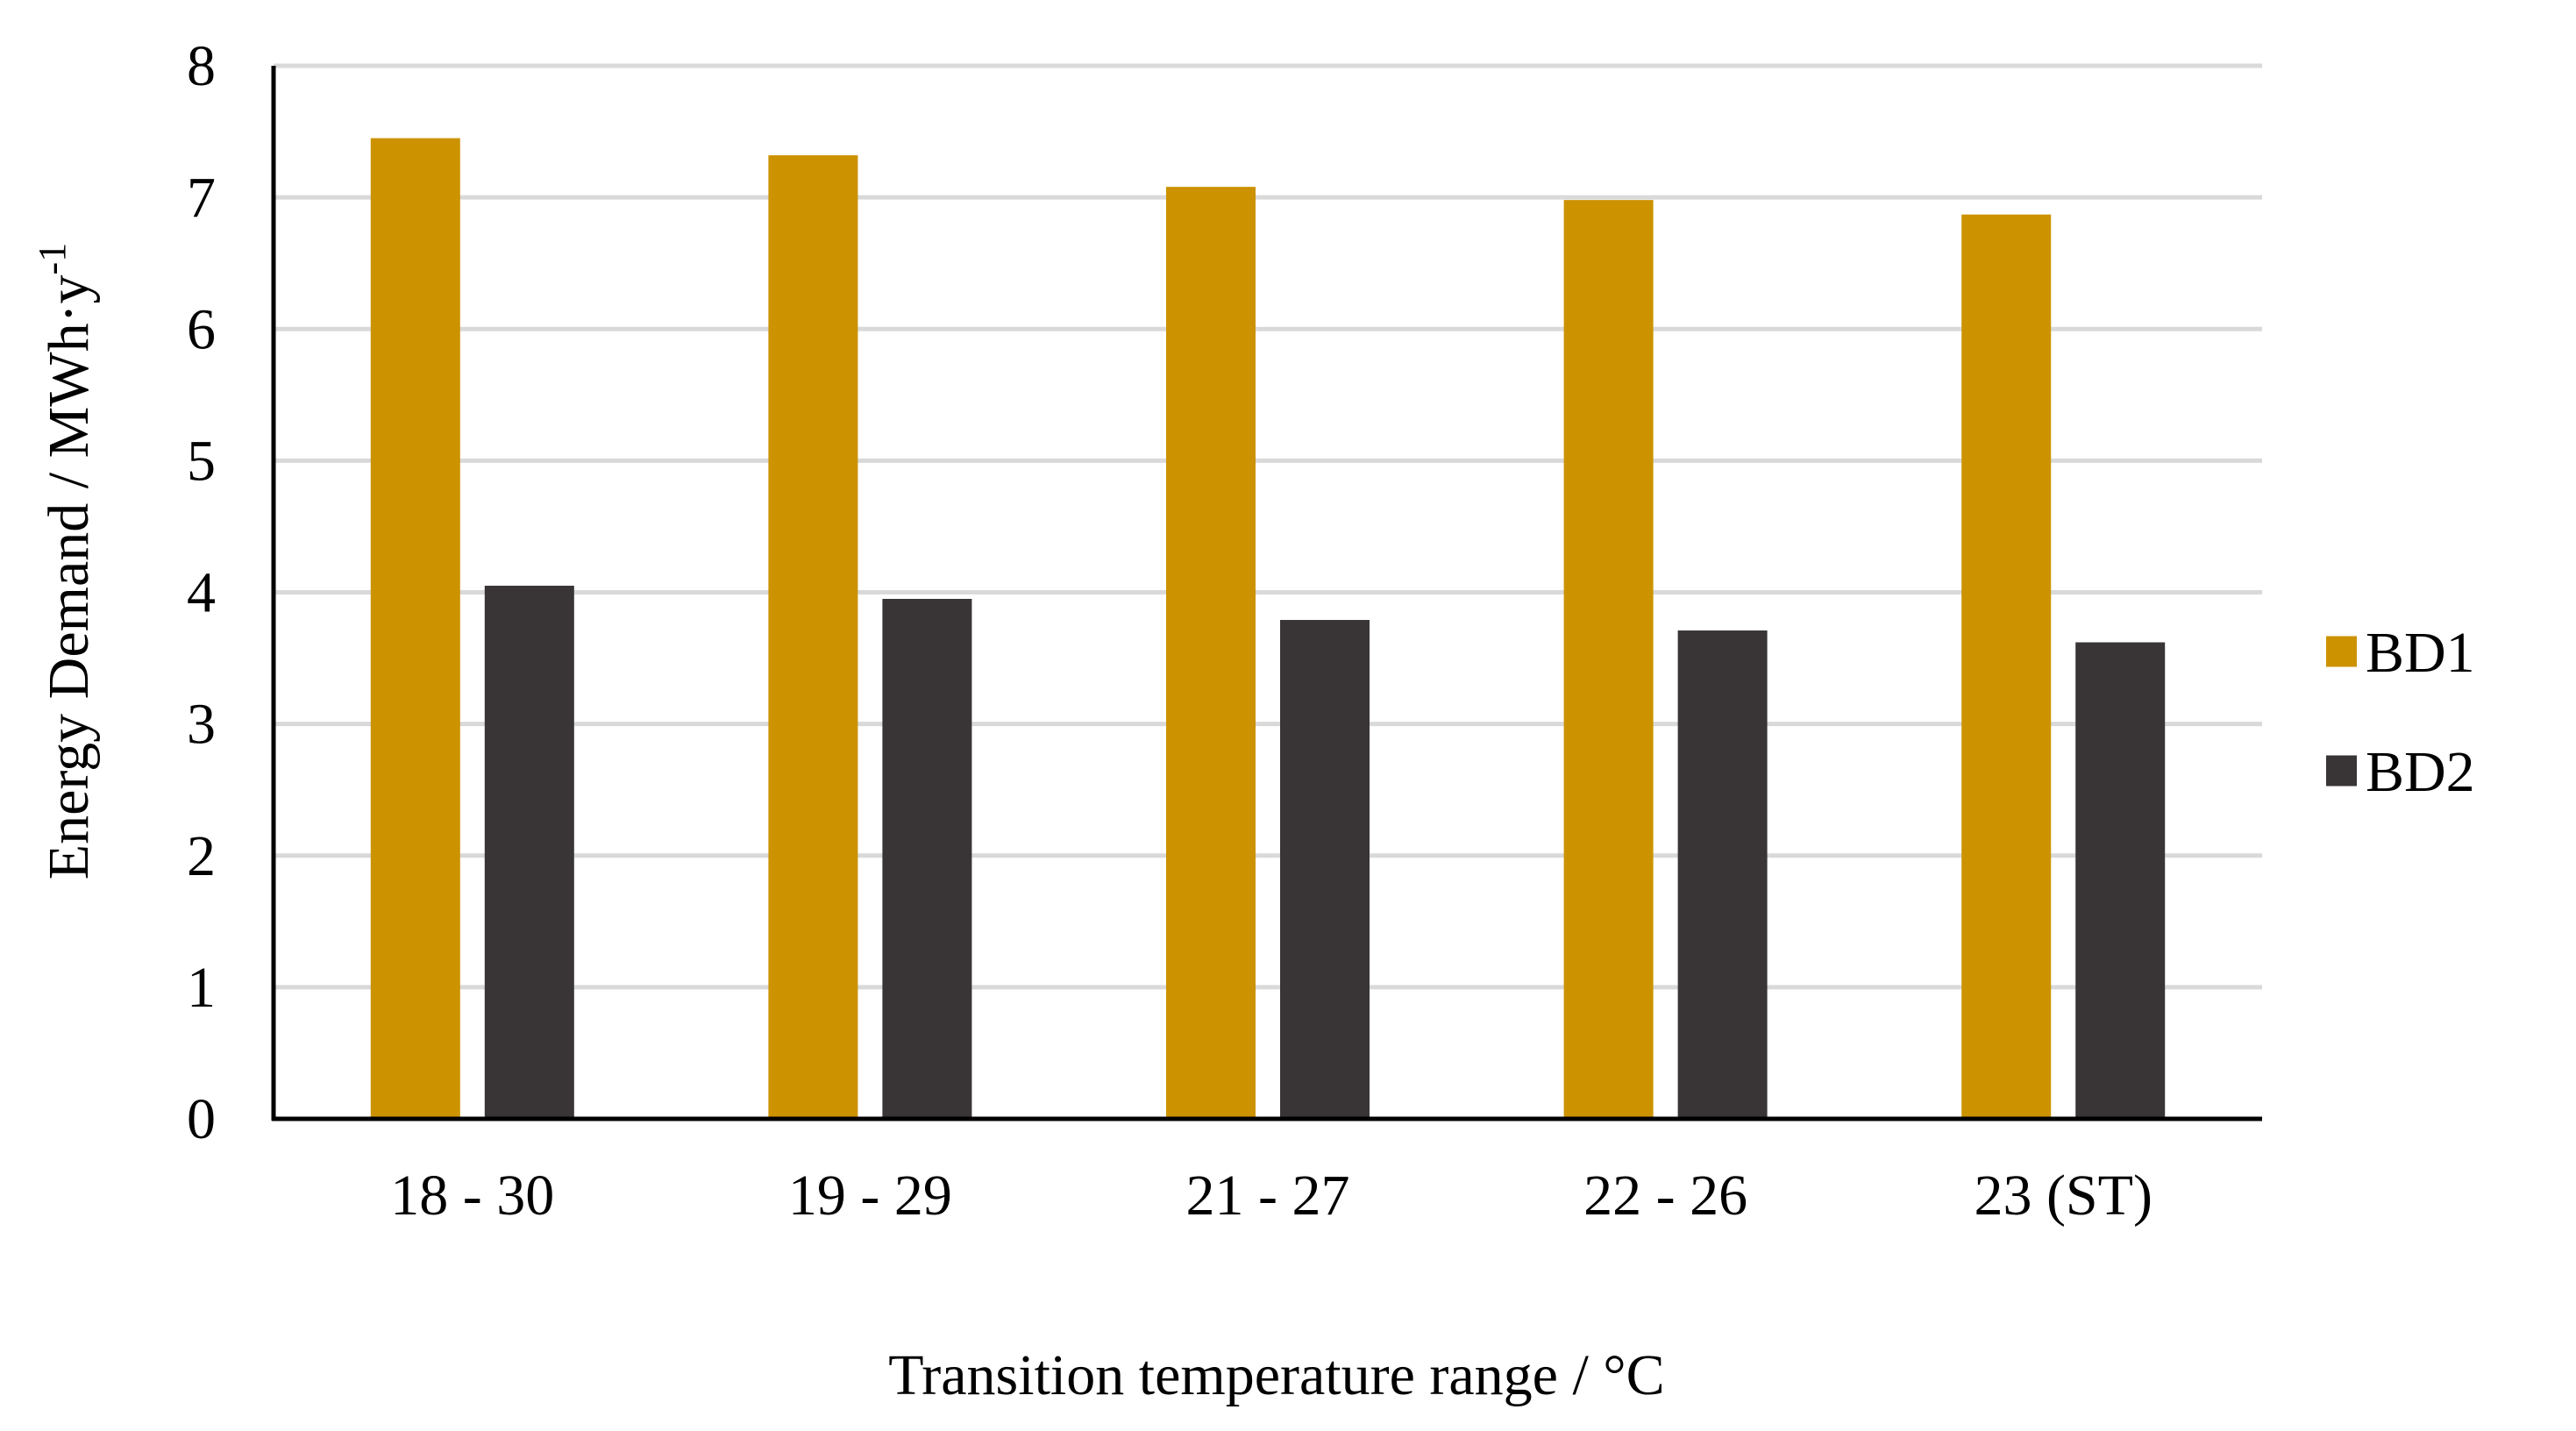  I want to click on y-tick-label: 3, so click(201, 725).